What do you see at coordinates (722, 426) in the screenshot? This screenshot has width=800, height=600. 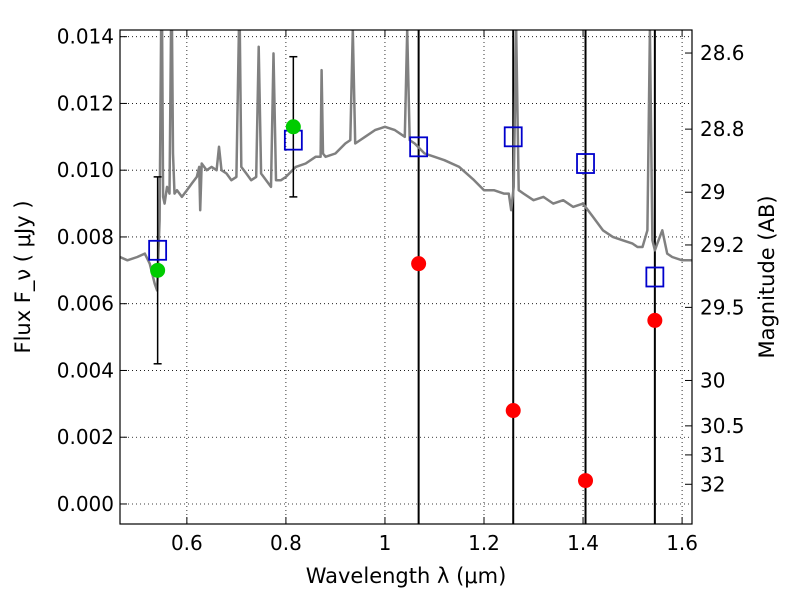 I see `right-tick-label: 30.5` at bounding box center [722, 426].